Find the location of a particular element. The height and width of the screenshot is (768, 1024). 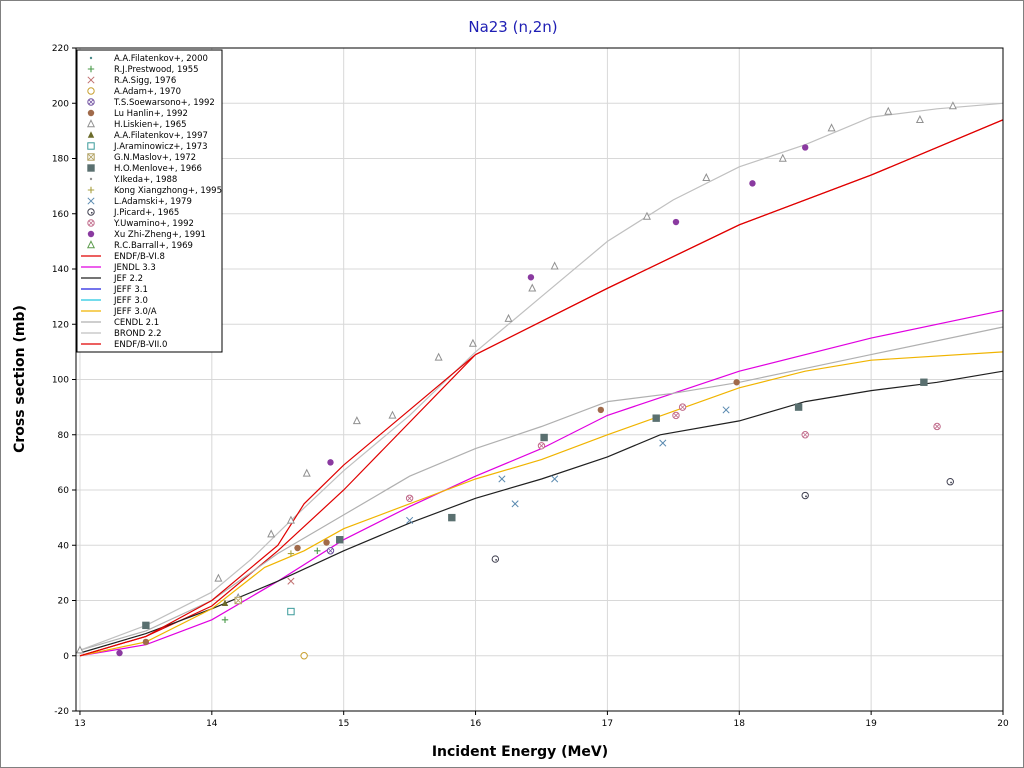

legend-label: JEFF 3.0 is located at coordinates (130, 301).